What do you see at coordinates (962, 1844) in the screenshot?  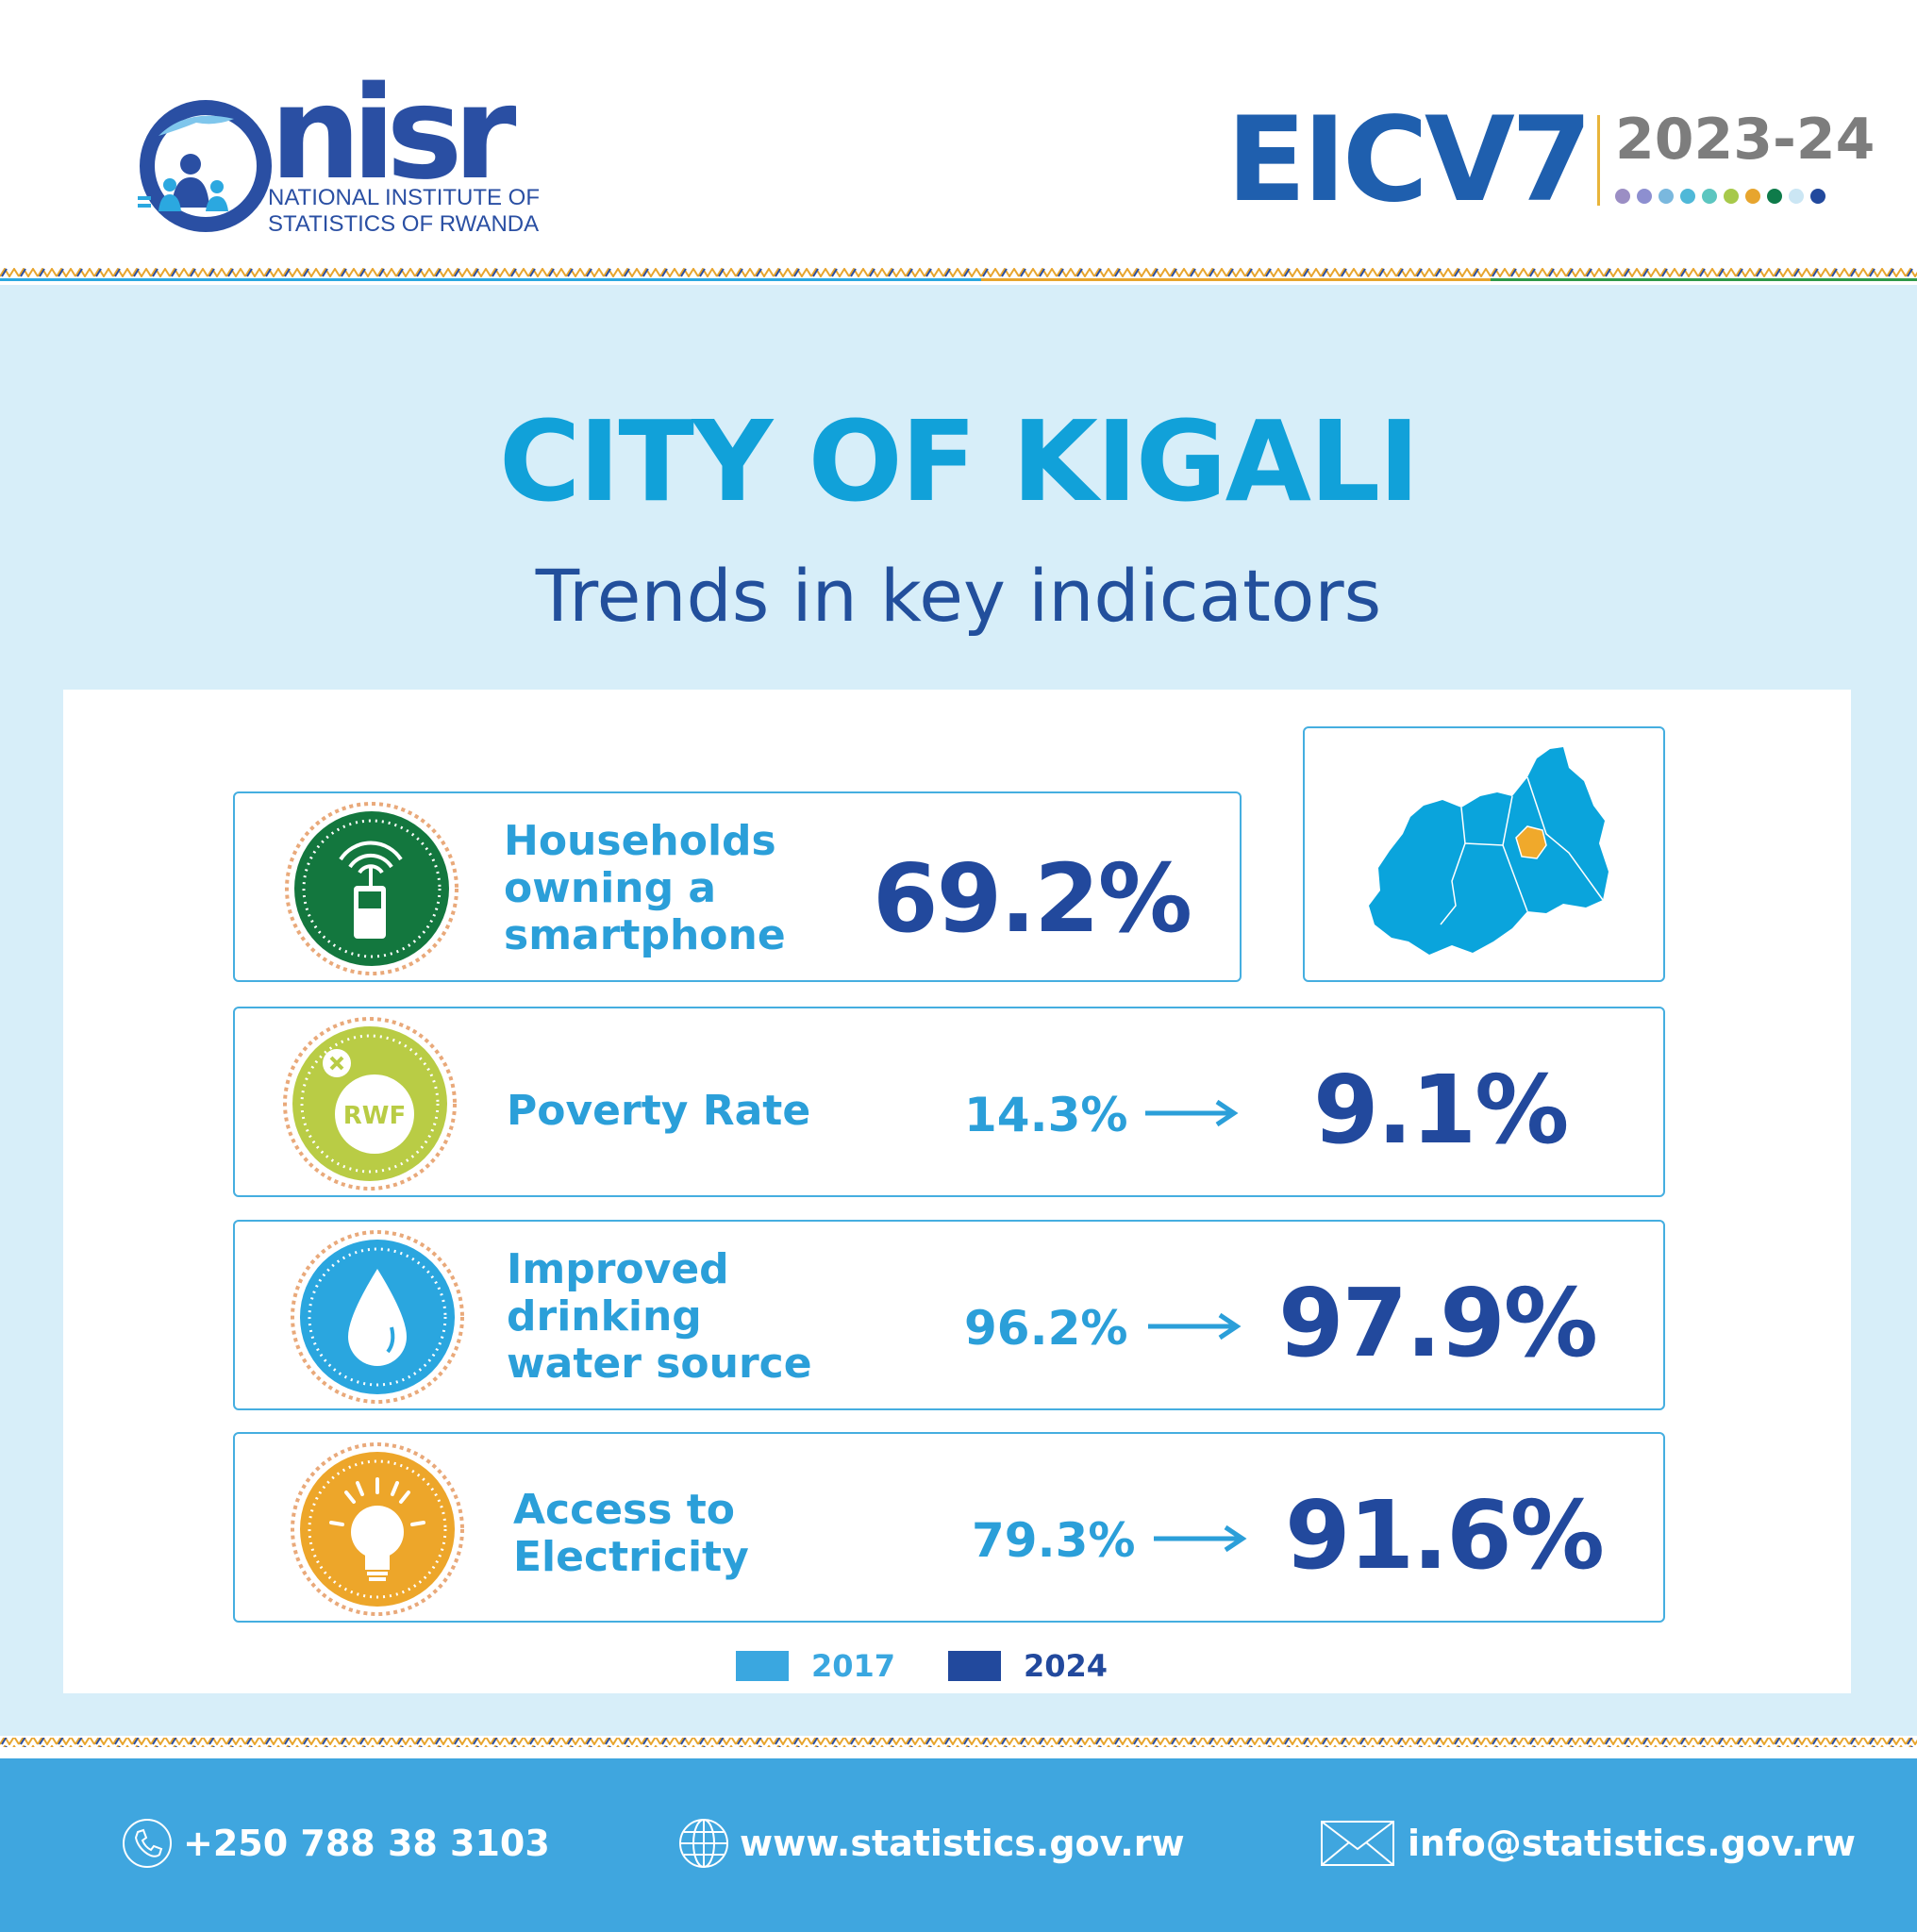 I see `website-url: www.statistics.gov.rw` at bounding box center [962, 1844].